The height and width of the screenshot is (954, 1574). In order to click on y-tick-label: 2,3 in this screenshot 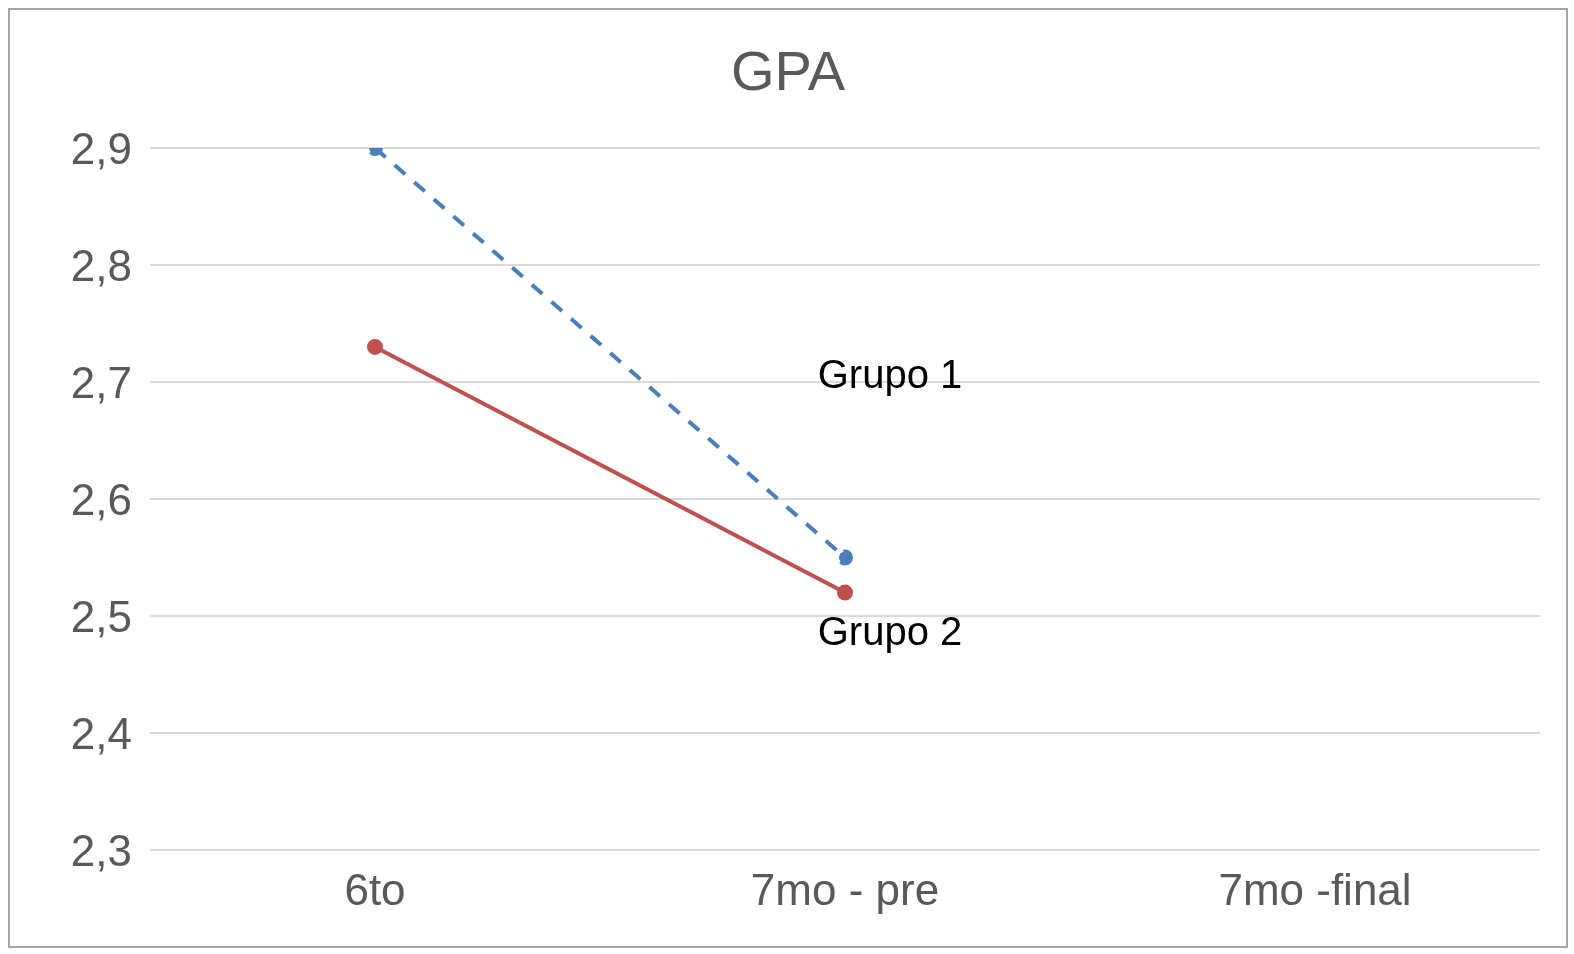, I will do `click(101, 850)`.